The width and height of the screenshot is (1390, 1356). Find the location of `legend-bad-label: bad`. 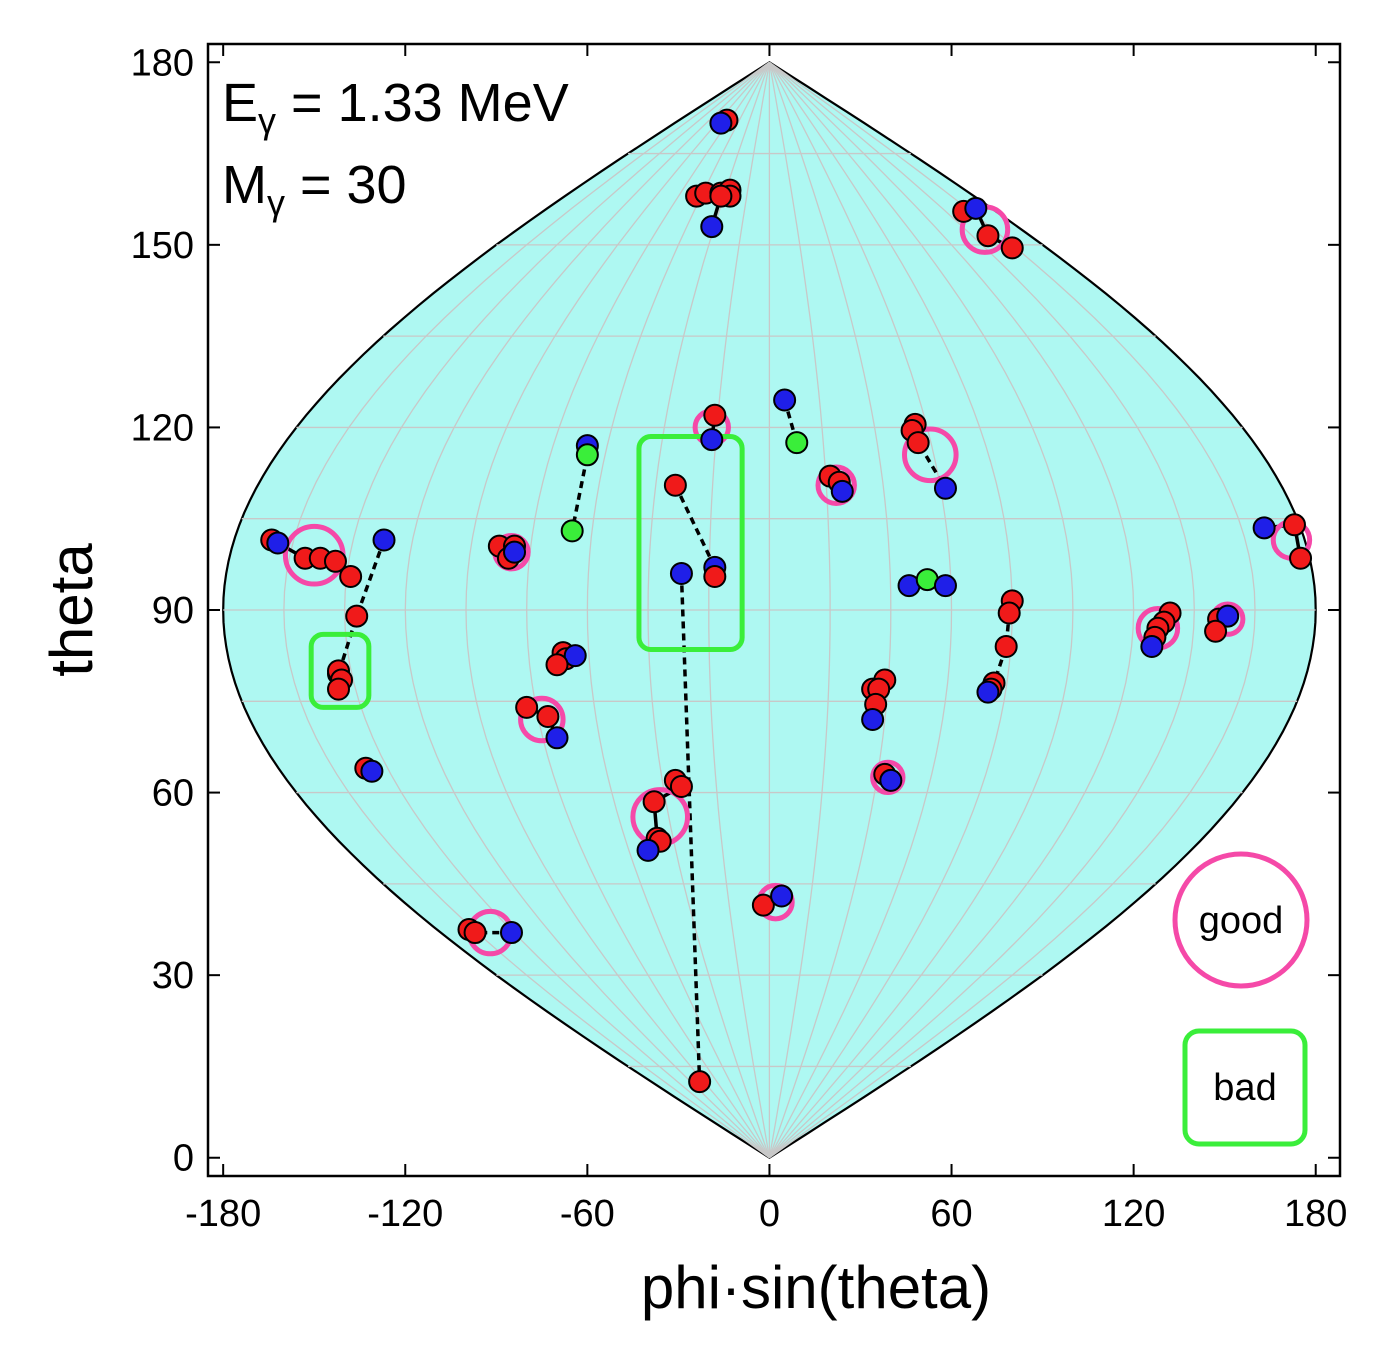

legend-bad-label: bad is located at coordinates (1244, 1088).